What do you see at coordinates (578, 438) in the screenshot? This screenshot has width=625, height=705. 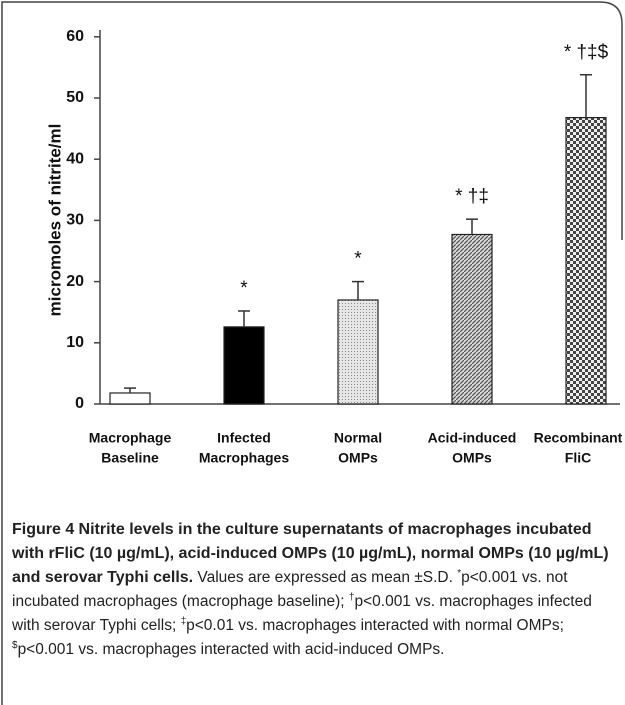 I see `x-tick-label: Recombinant` at bounding box center [578, 438].